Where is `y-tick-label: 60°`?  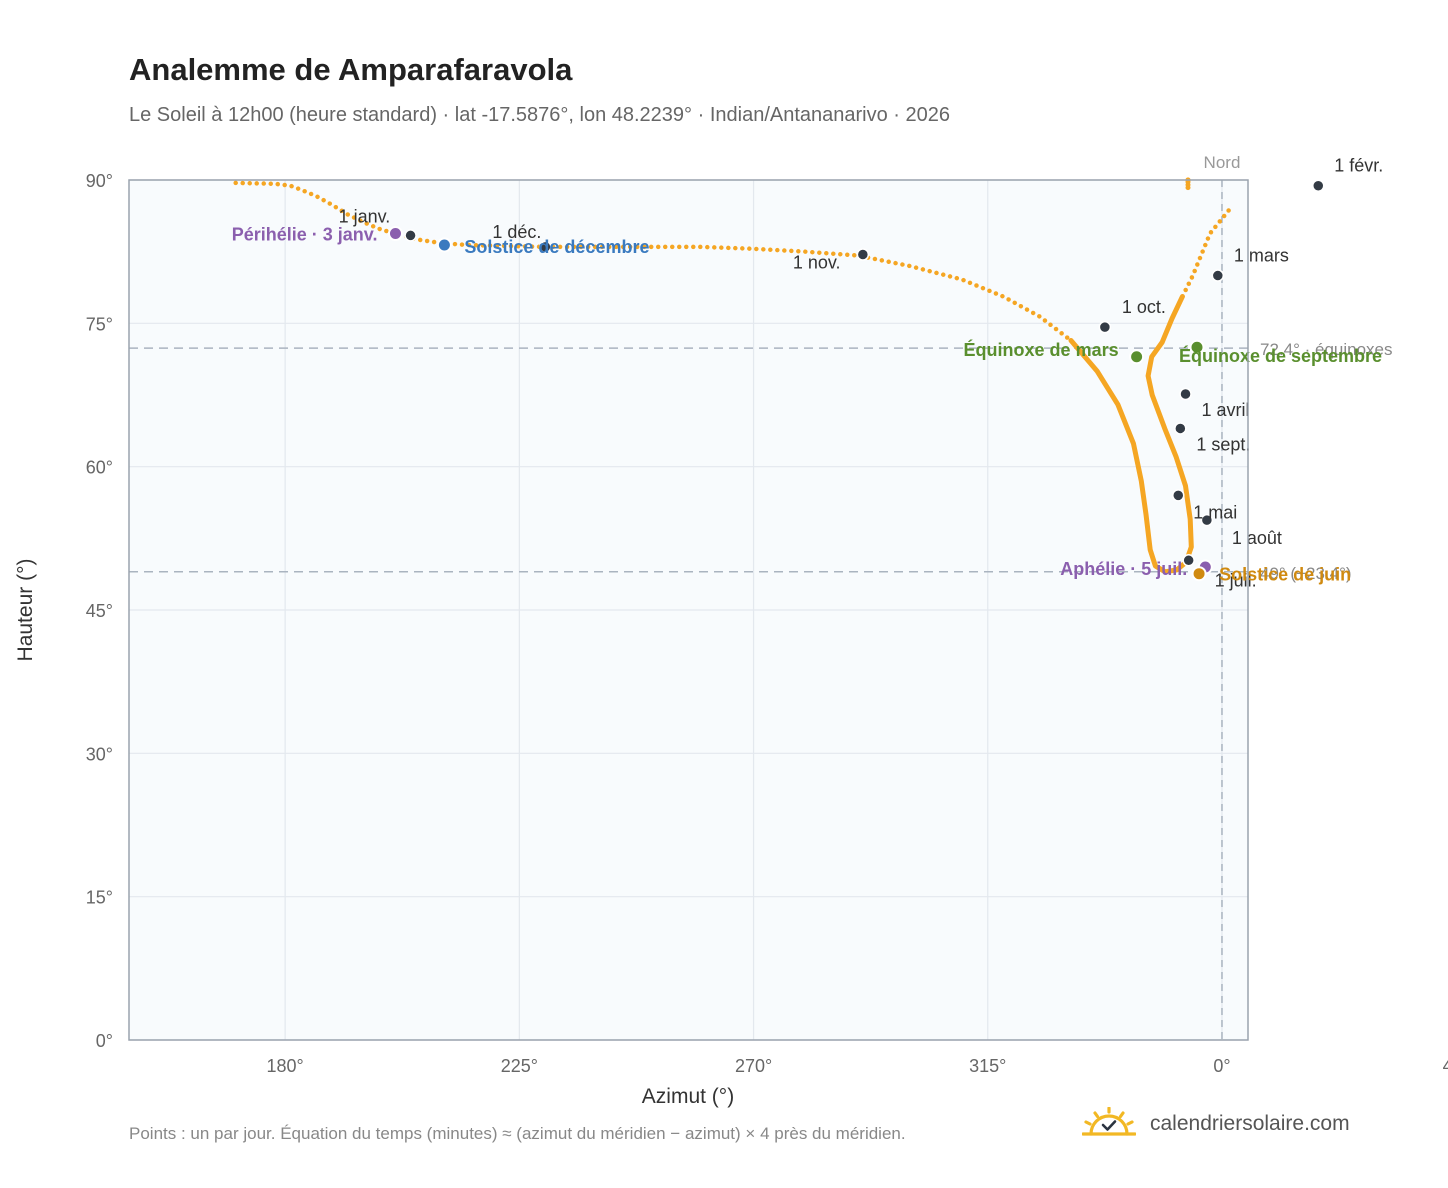
y-tick-label: 60° is located at coordinates (99, 468).